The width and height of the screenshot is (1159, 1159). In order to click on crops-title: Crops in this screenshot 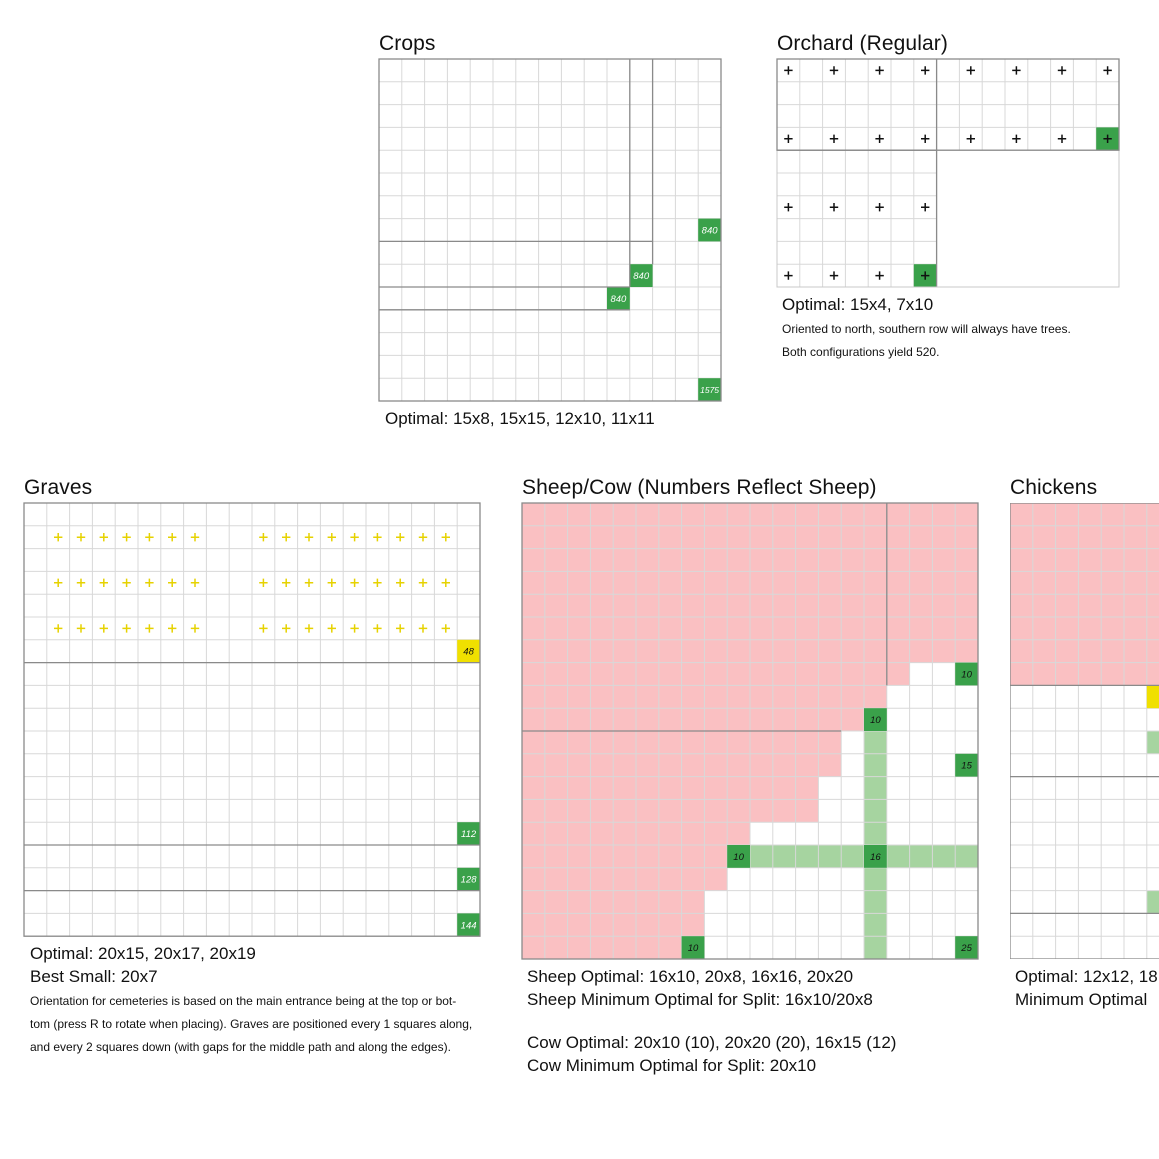, I will do `click(407, 43)`.